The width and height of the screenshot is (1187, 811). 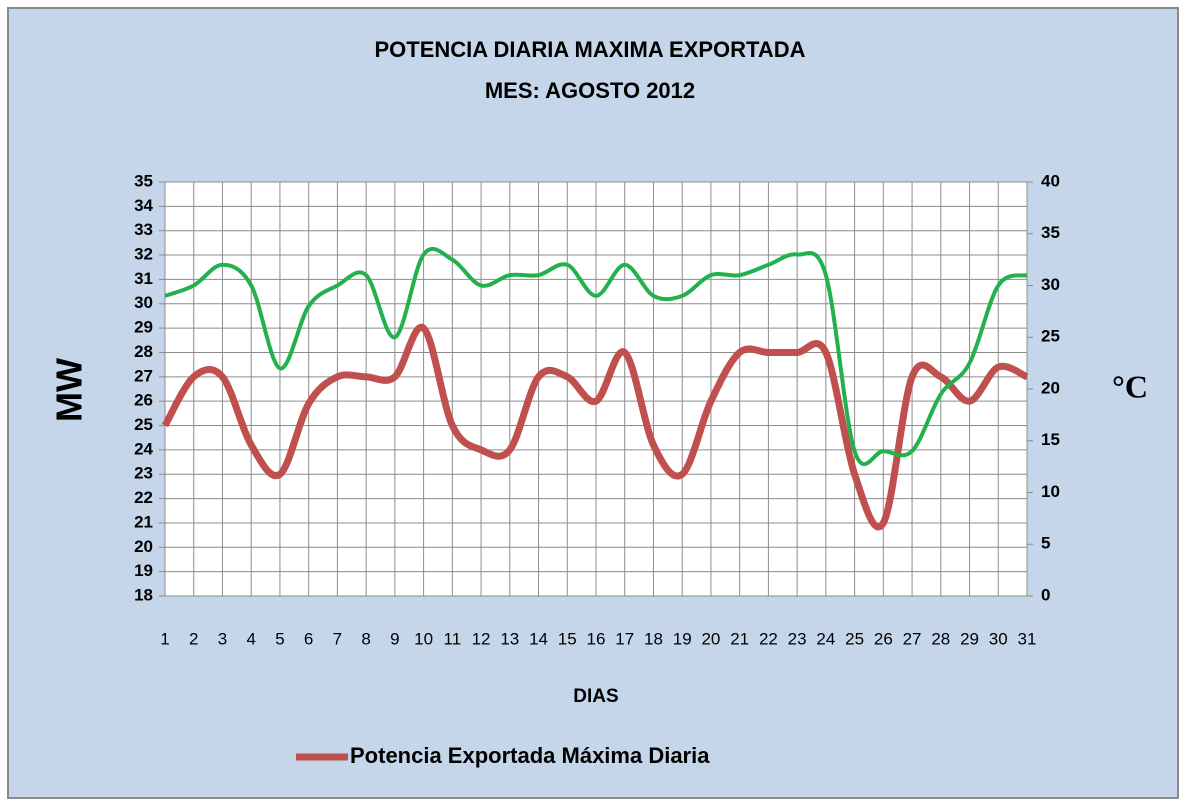 I want to click on y-tick-label: 28, so click(x=143, y=351).